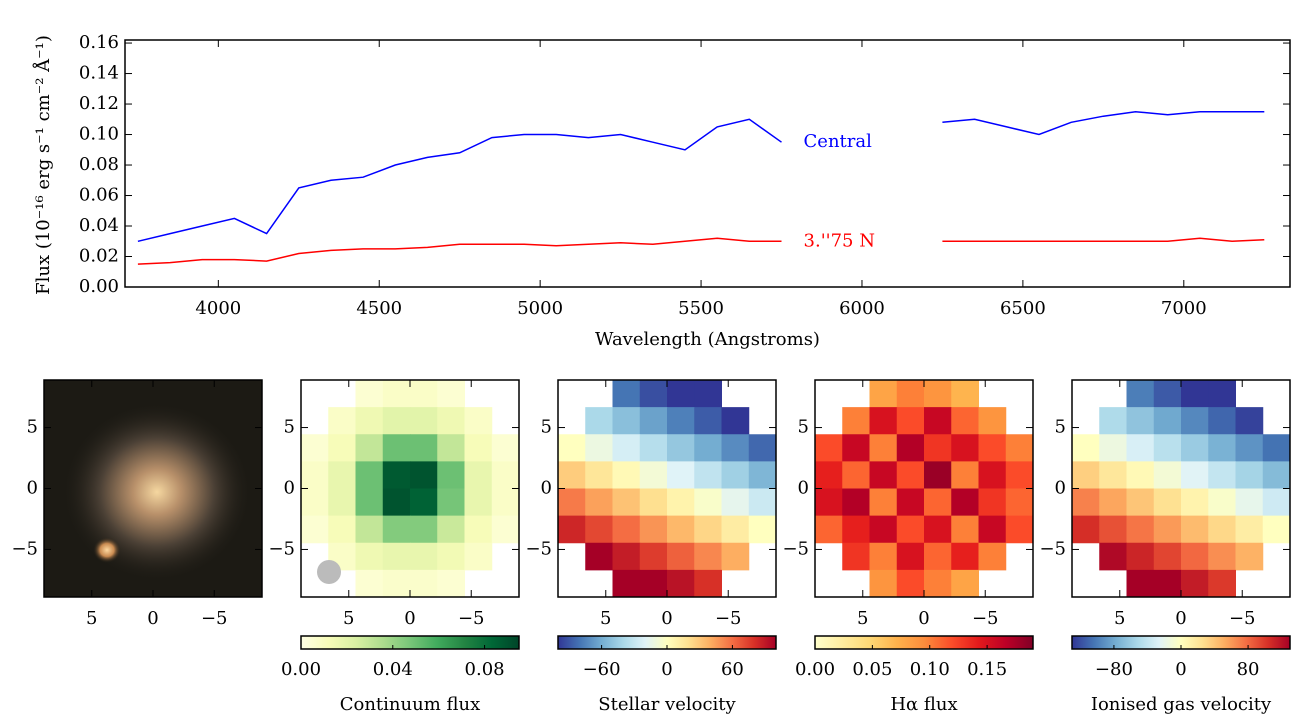 This screenshot has width=1300, height=719. I want to click on y-tick-label: −5, so click(281, 548).